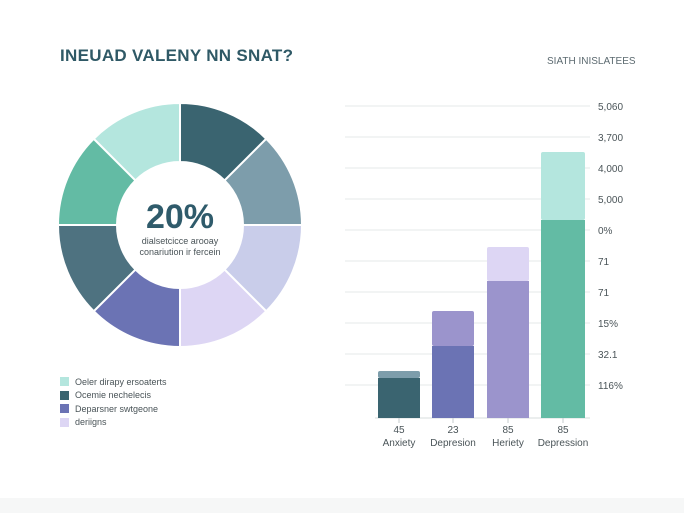 This screenshot has height=513, width=684. Describe the element at coordinates (399, 430) in the screenshot. I see `category-number-label: 45` at that location.